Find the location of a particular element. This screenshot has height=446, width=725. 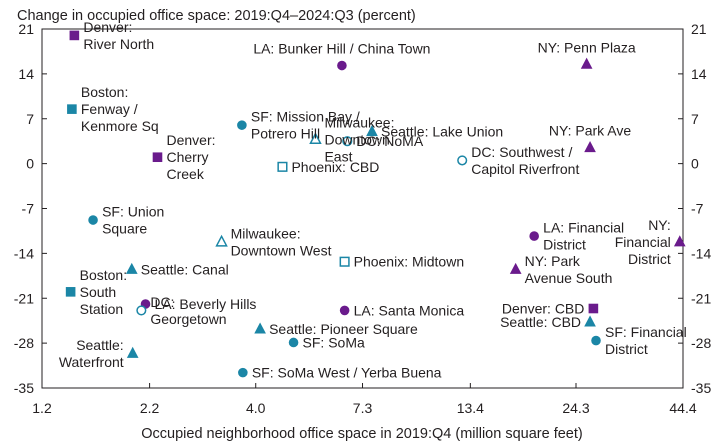

x-tick-label: 4.0 is located at coordinates (256, 408).